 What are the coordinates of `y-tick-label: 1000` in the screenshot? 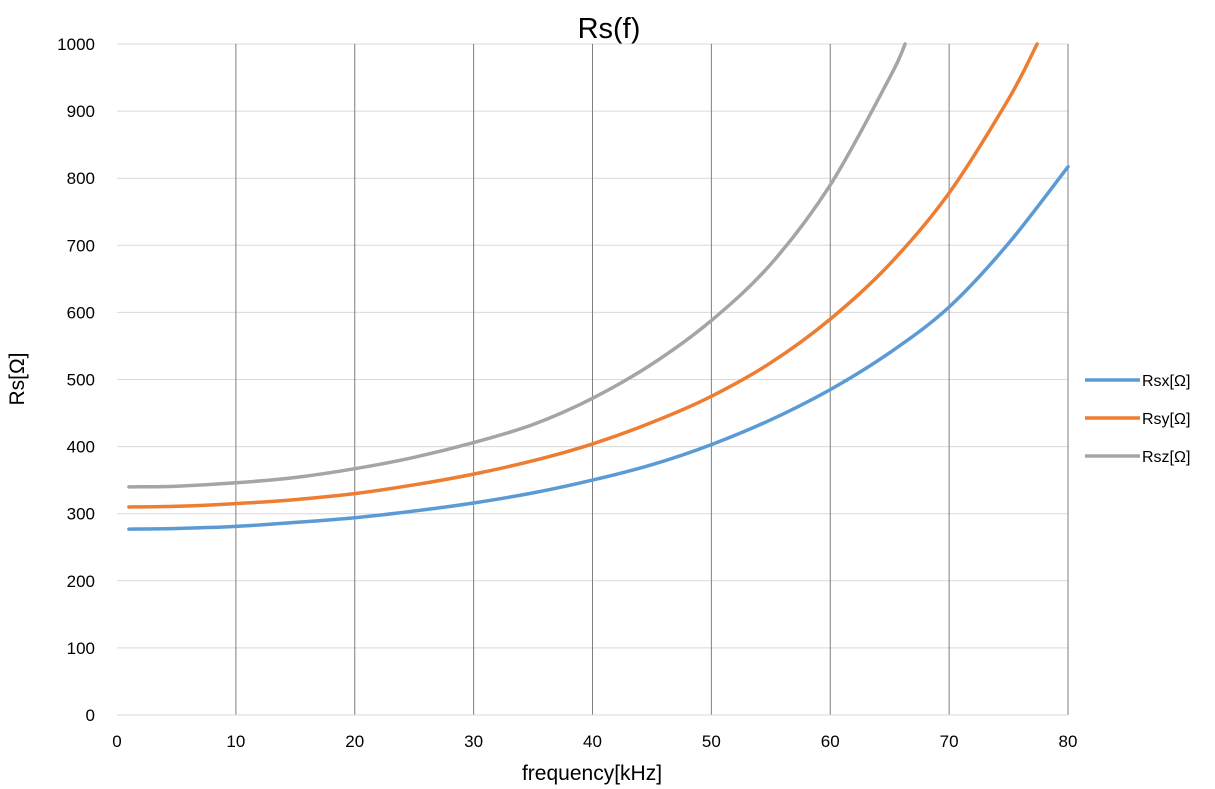 It's located at (76, 44).